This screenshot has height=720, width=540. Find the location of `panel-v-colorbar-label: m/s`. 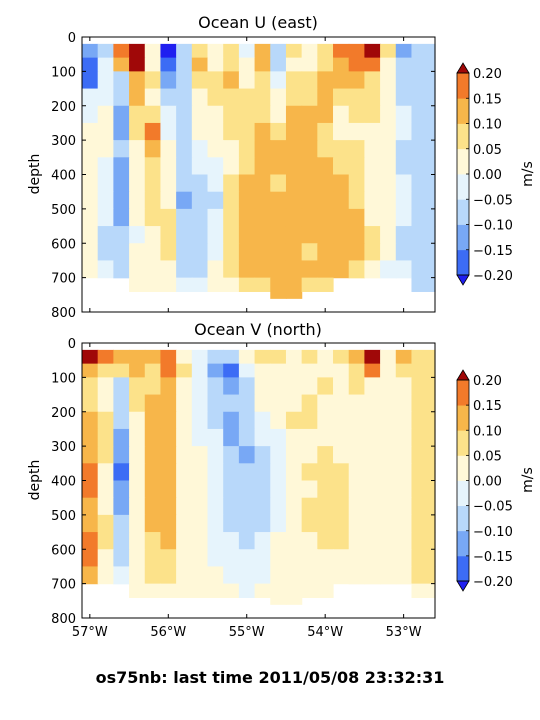

panel-v-colorbar-label: m/s is located at coordinates (528, 480).